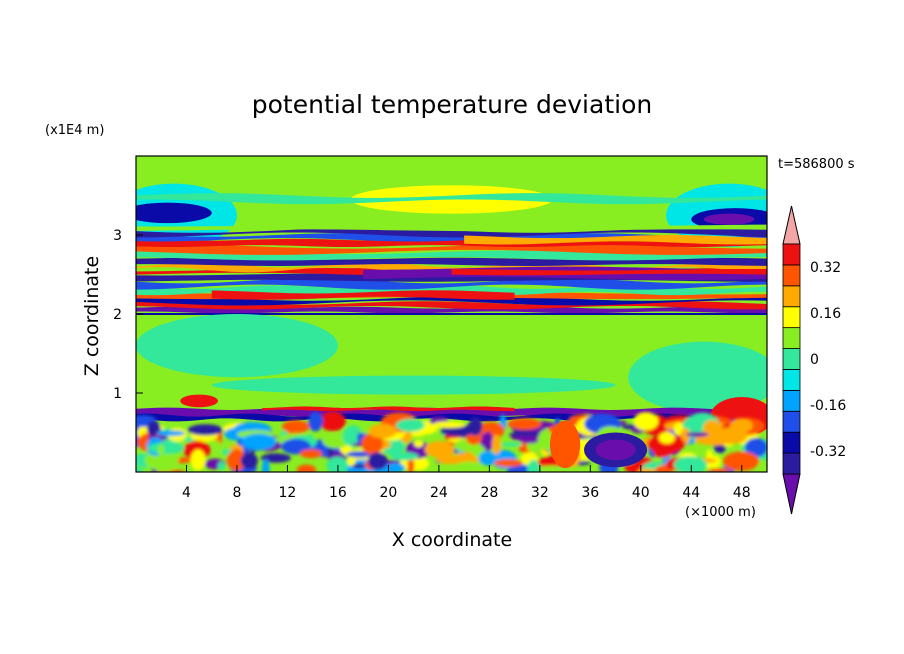 This screenshot has width=904, height=654. I want to click on x-tick-label: 40, so click(641, 493).